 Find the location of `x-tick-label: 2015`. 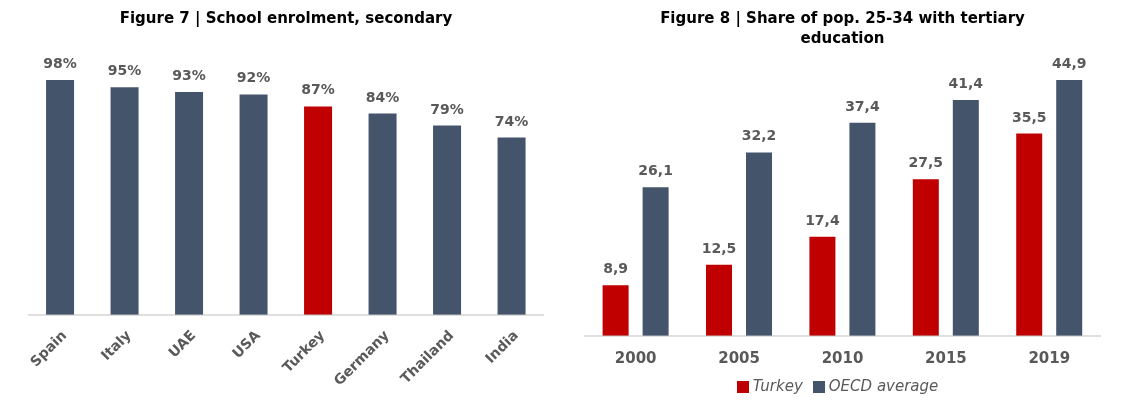

x-tick-label: 2015 is located at coordinates (946, 357).